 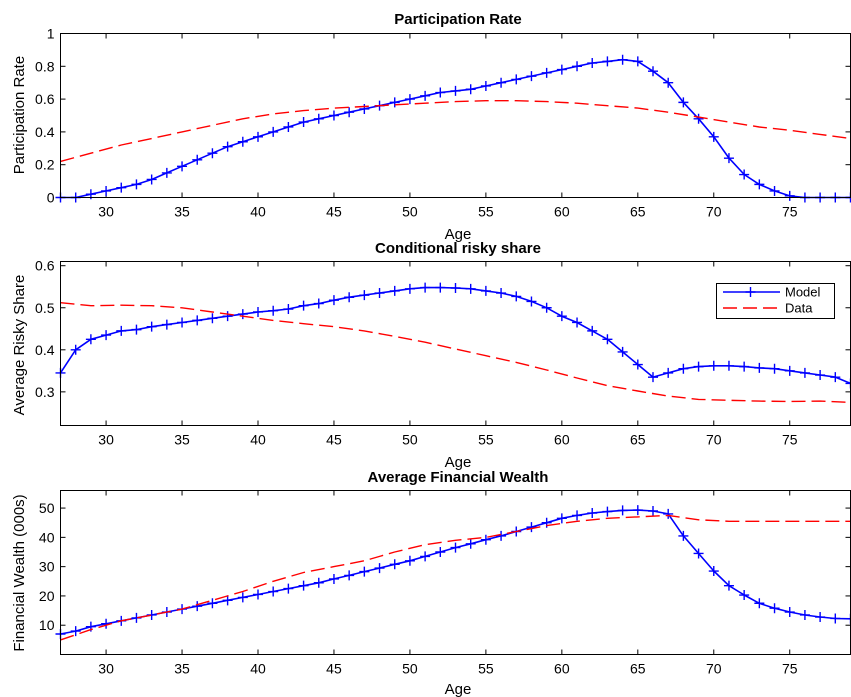 I want to click on x-tick-label: 70, so click(x=714, y=669).